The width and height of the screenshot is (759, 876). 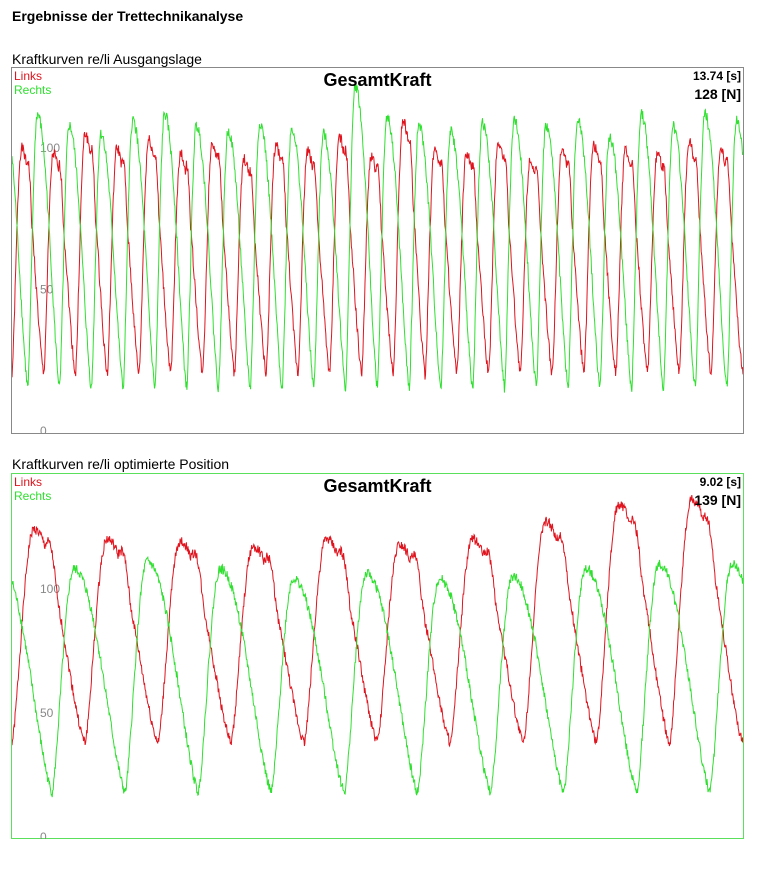 What do you see at coordinates (121, 464) in the screenshot?
I see `section-title-optimierte-position: Kraftkurven re/li optimierte Position` at bounding box center [121, 464].